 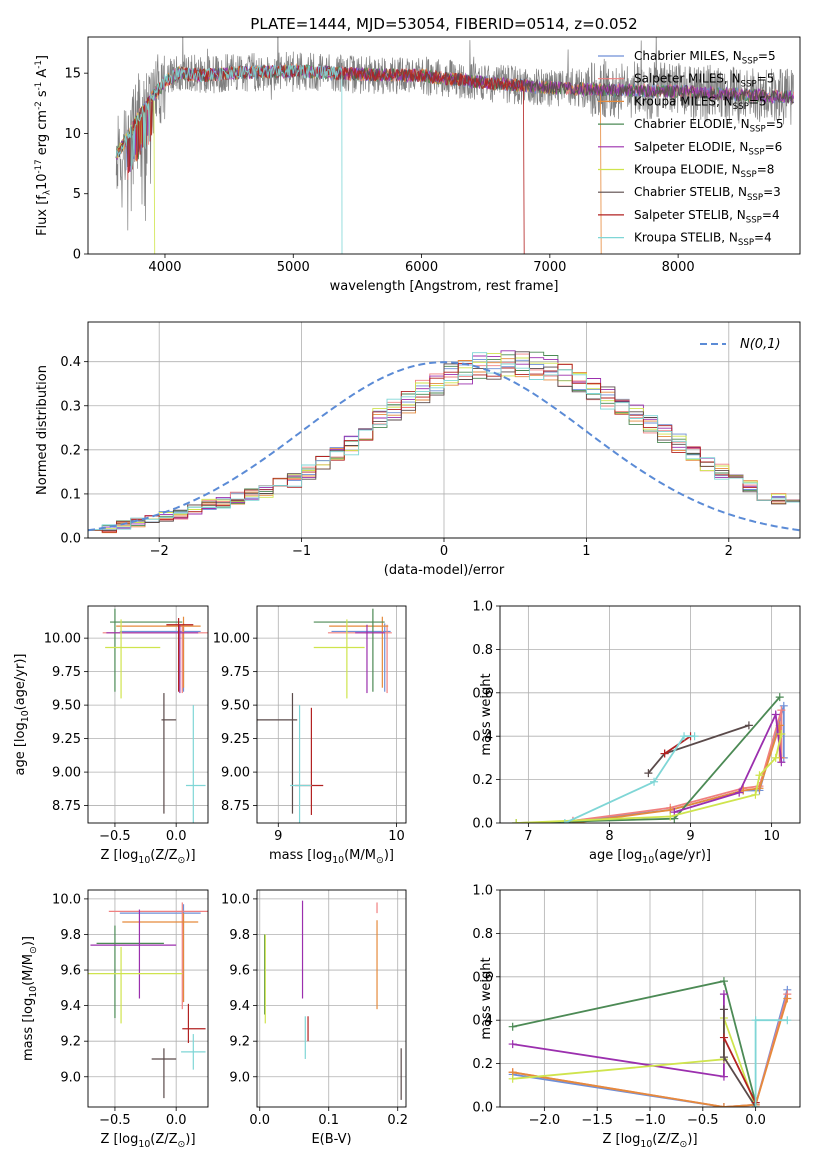 I want to click on x-tick-label: −1.0, so click(x=650, y=1120).